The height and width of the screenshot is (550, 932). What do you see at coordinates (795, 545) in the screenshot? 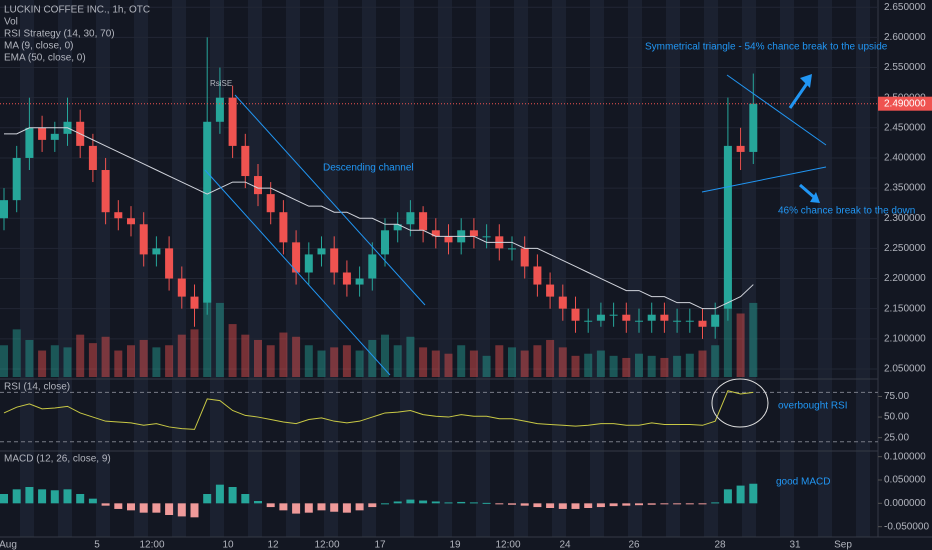
I see `x-tick-label: 31` at bounding box center [795, 545].